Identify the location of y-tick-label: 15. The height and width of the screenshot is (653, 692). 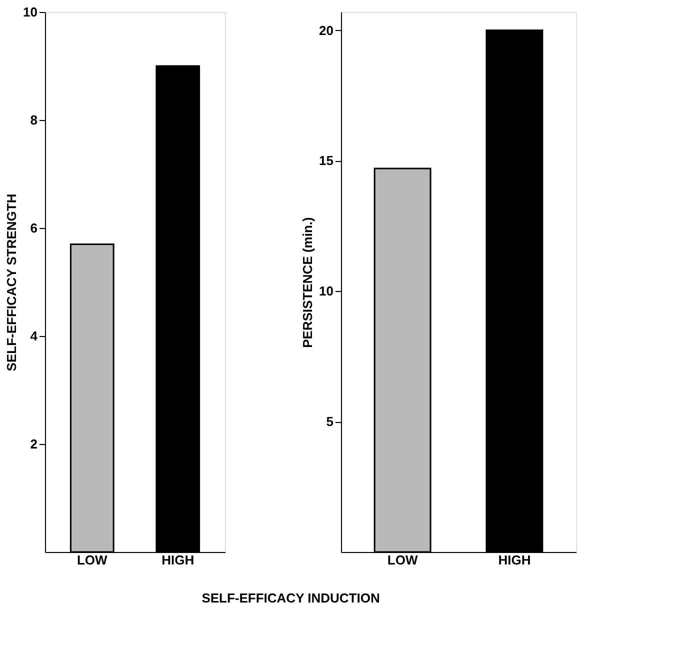
(326, 160).